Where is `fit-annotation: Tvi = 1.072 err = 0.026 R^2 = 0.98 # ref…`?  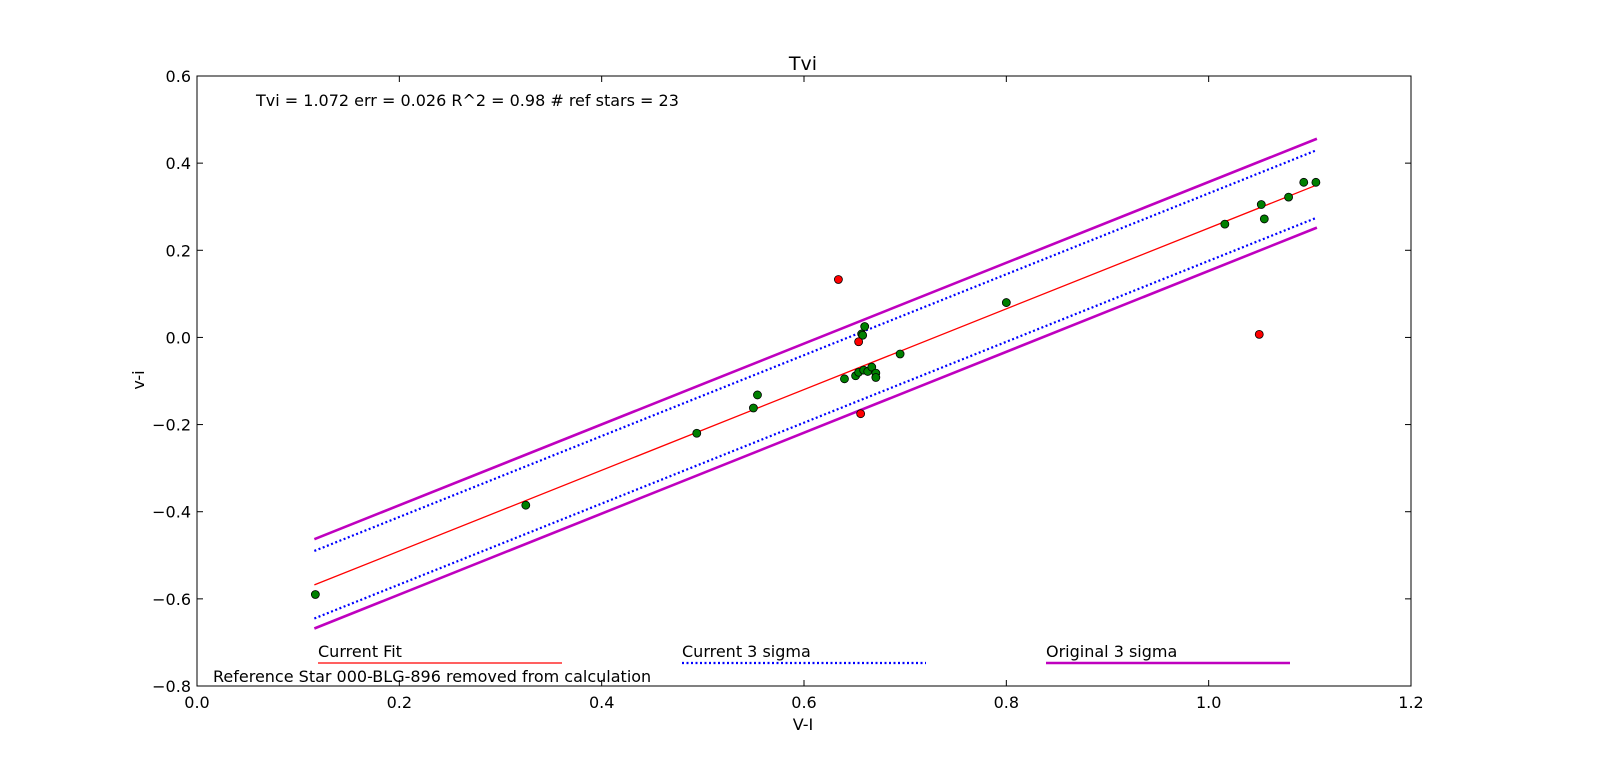 fit-annotation: Tvi = 1.072 err = 0.026 R^2 = 0.98 # ref… is located at coordinates (467, 100).